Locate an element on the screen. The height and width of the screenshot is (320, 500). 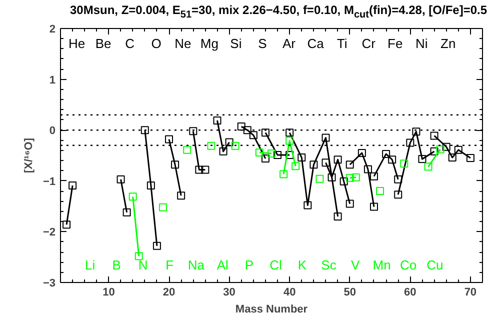
x-tick-label: 10 is located at coordinates (108, 292).